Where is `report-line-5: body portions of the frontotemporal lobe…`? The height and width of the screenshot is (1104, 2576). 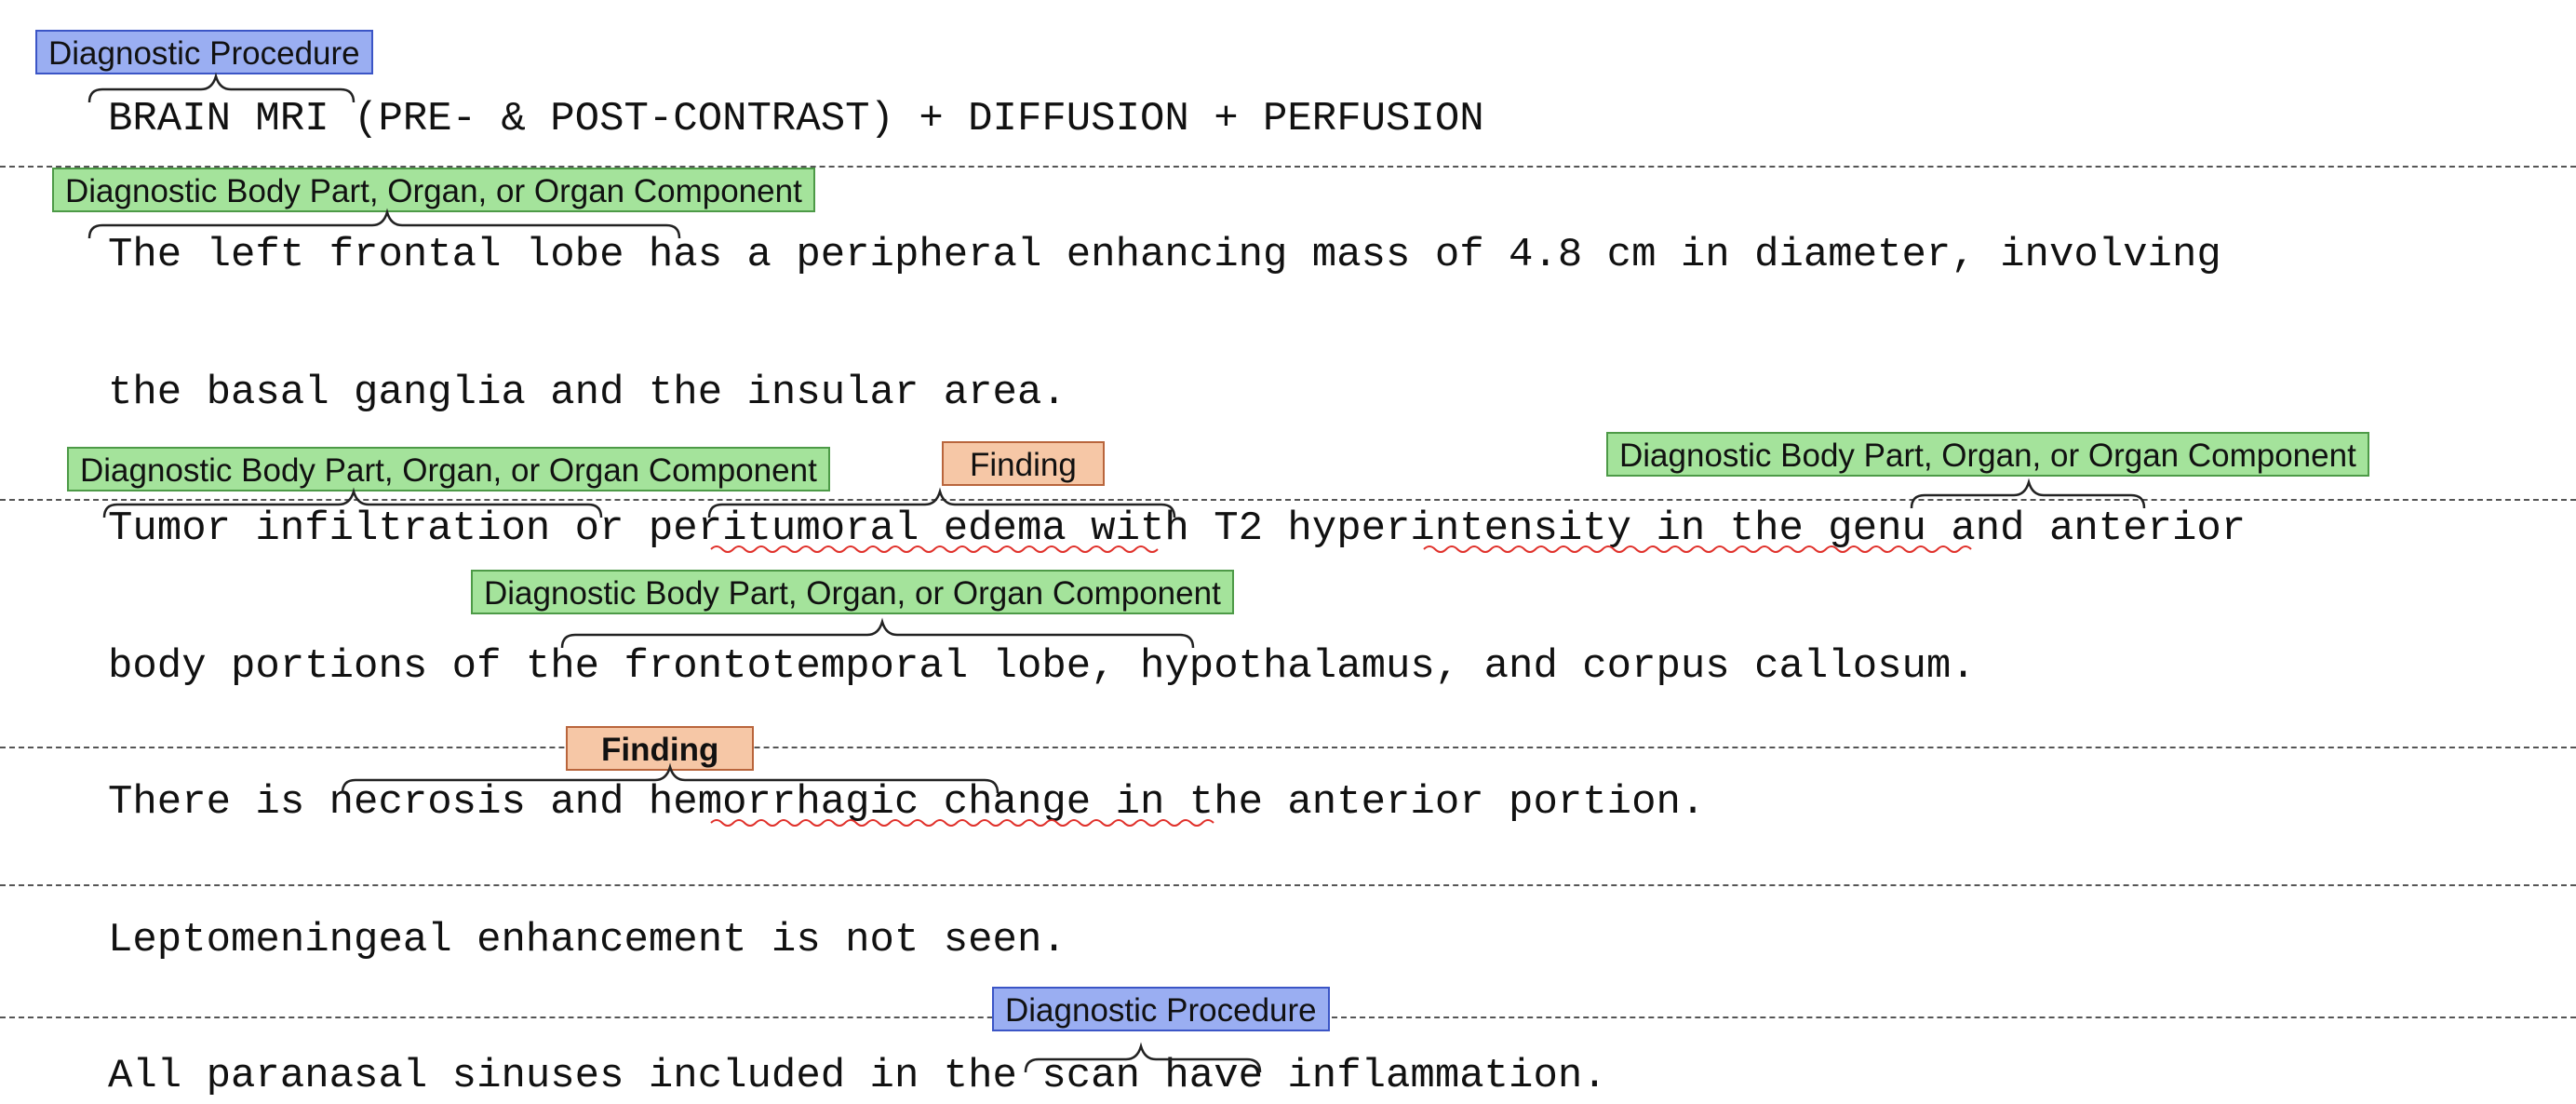
report-line-5: body portions of the frontotemporal lobe… is located at coordinates (1042, 666).